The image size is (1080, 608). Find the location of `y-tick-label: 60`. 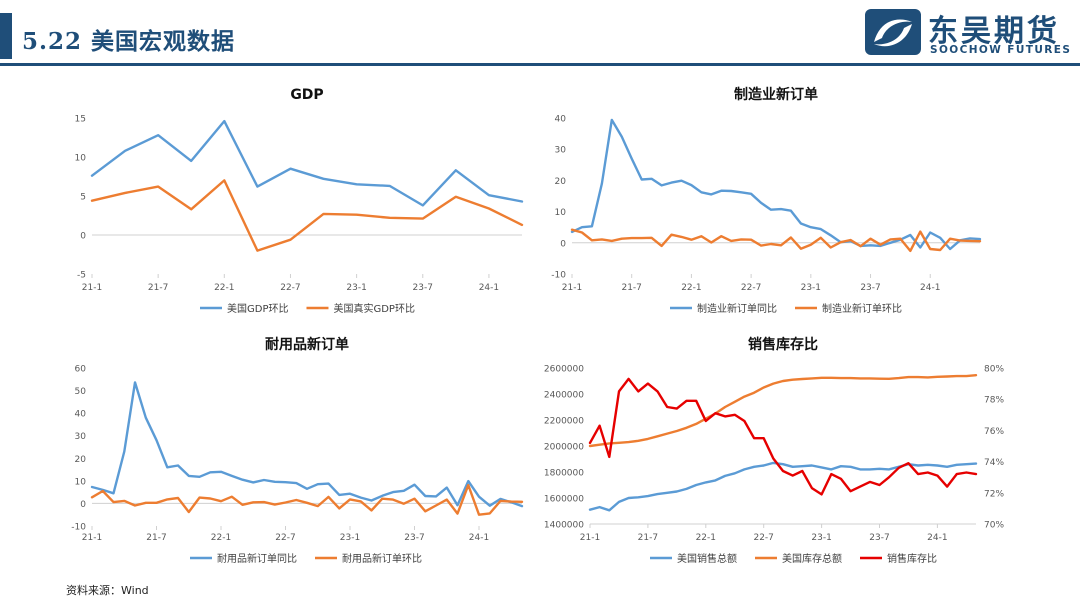

y-tick-label: 60 is located at coordinates (81, 370).